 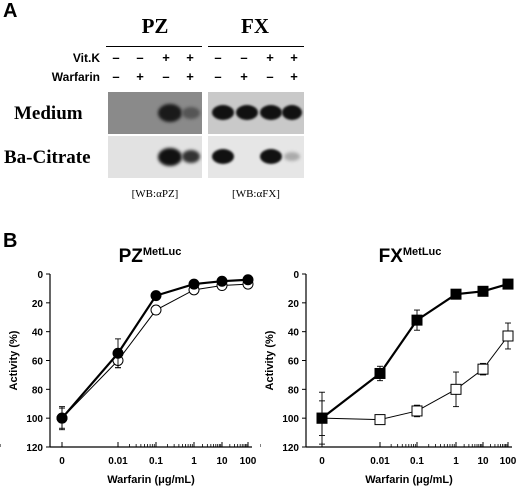 What do you see at coordinates (256, 157) in the screenshot?
I see `blot-fx-ba-citrate` at bounding box center [256, 157].